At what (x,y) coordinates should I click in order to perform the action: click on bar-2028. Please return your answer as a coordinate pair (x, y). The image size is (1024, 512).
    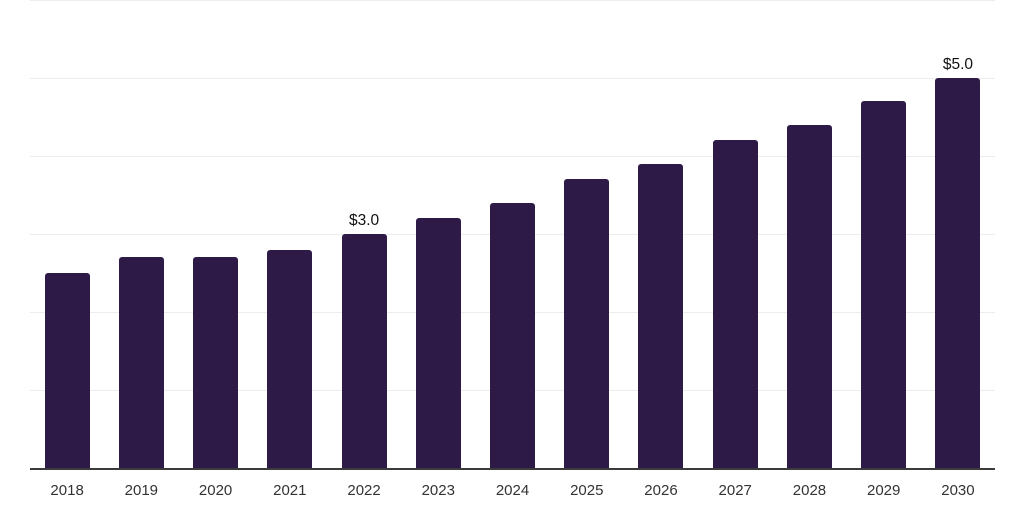
    Looking at the image, I should click on (809, 296).